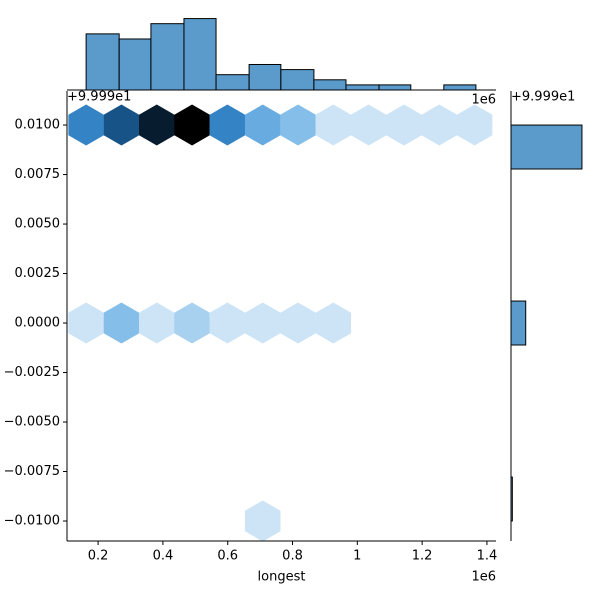  I want to click on y-tick-label: −0.0100, so click(32, 521).